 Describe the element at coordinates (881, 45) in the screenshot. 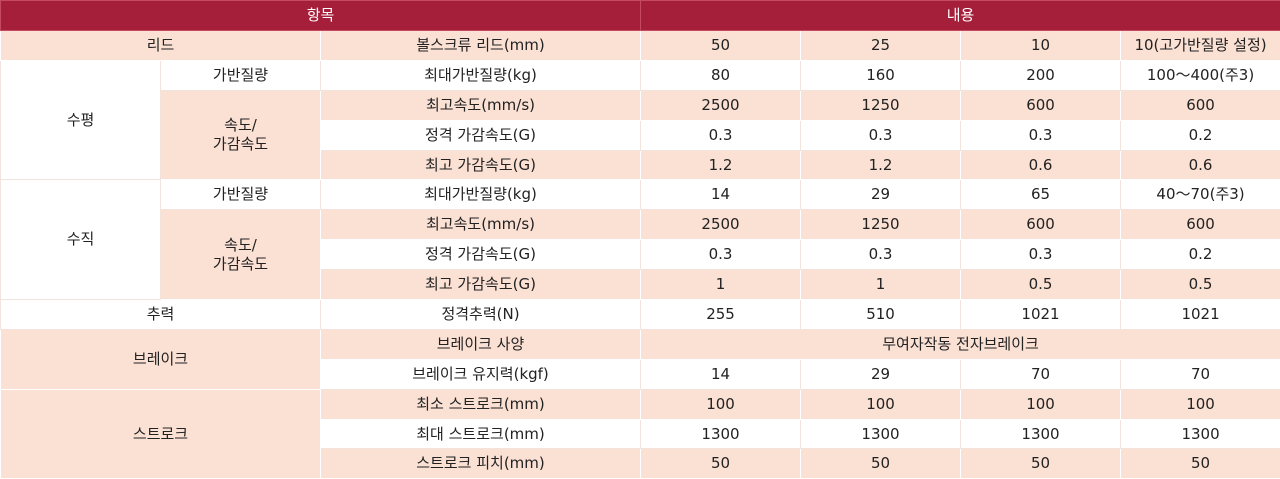

I see `table-cell: 25` at that location.